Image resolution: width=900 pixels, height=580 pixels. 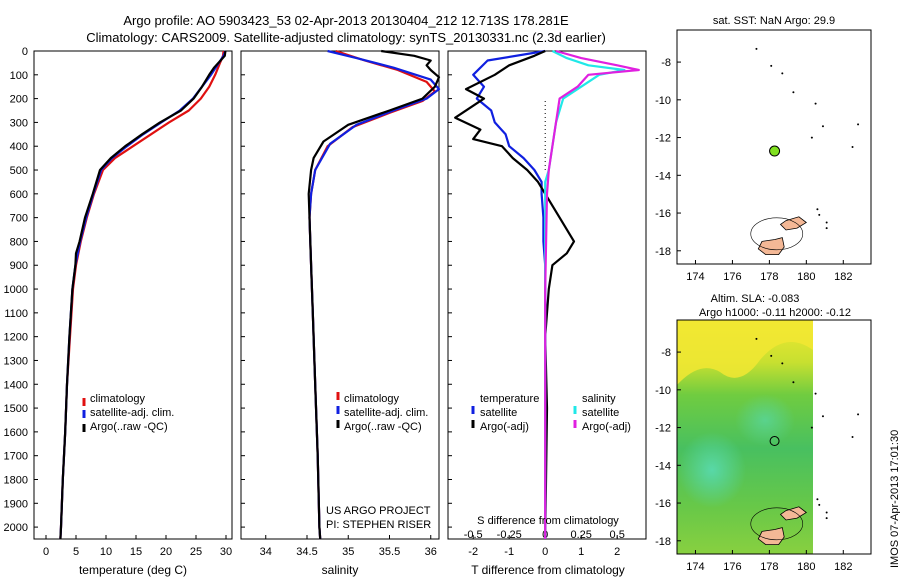 What do you see at coordinates (774, 21) in the screenshot?
I see `sst-map-title: sat. SST: NaN Argo: 29.9` at bounding box center [774, 21].